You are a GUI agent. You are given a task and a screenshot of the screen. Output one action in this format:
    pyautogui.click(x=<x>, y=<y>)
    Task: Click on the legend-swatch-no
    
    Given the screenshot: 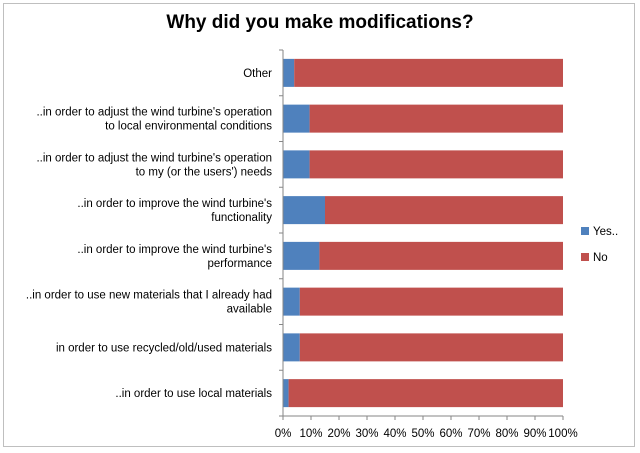 What is the action you would take?
    pyautogui.click(x=585, y=257)
    